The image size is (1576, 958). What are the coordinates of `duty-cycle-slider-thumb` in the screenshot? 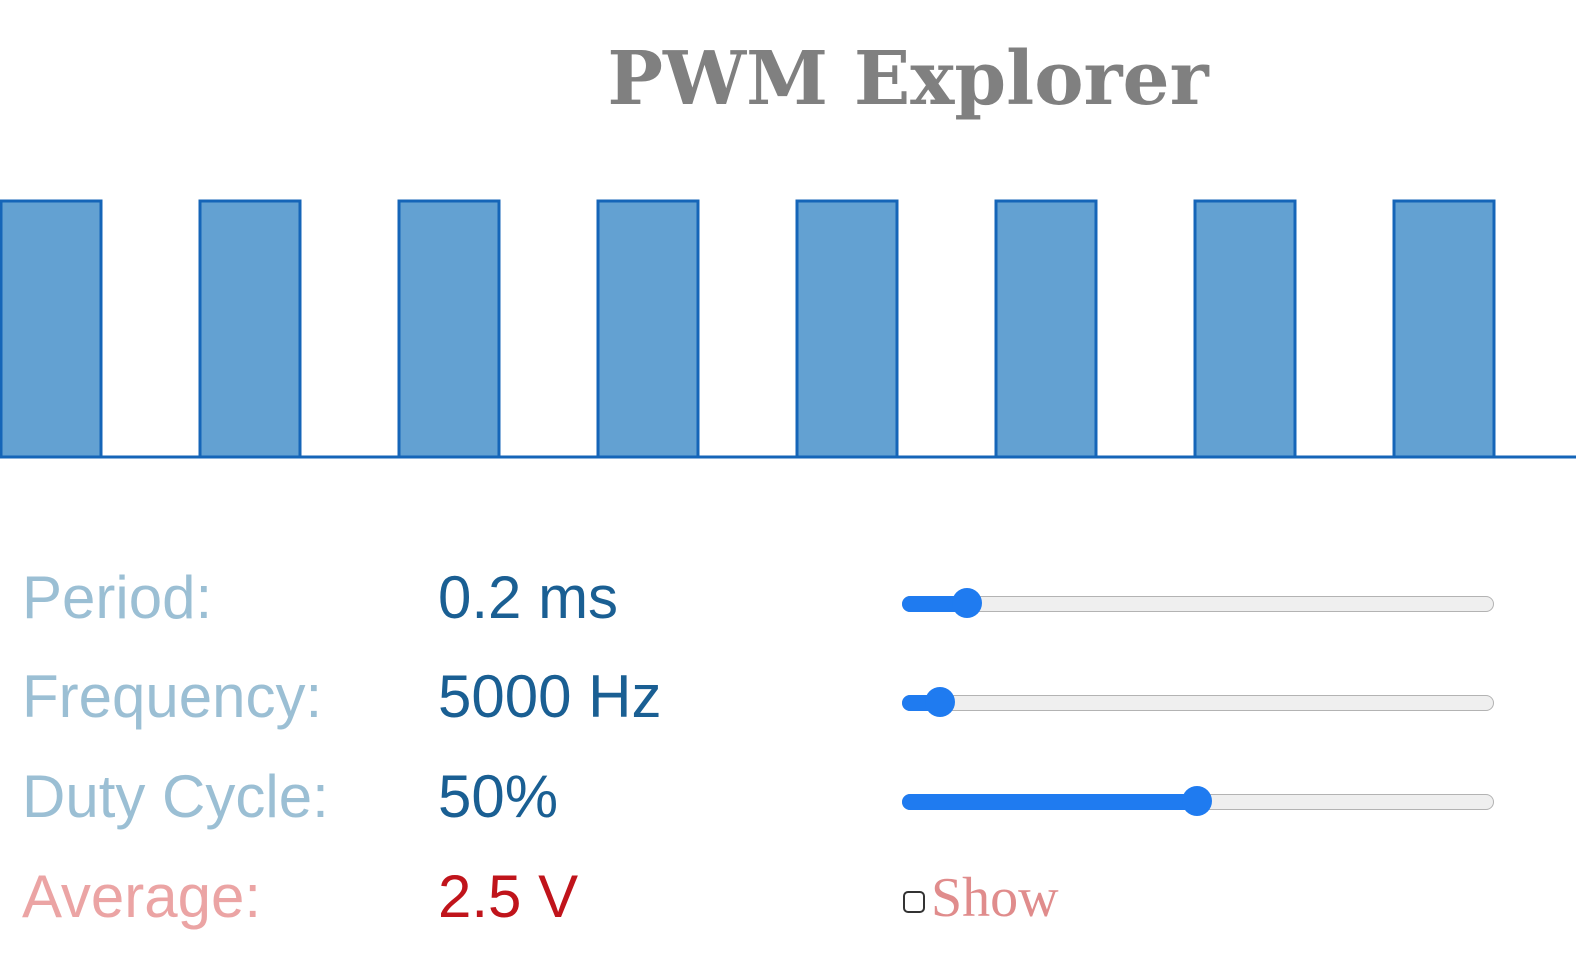 It's located at (1197, 801).